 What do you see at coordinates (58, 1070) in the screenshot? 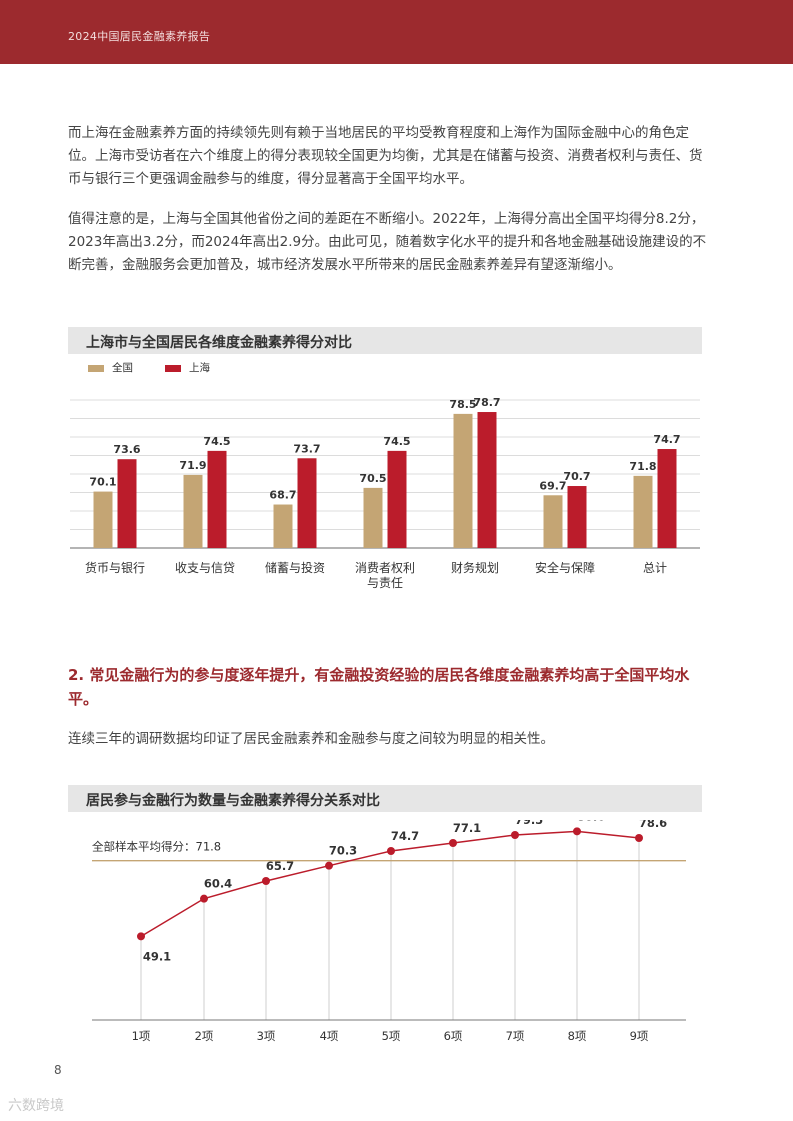
I see `page-number: 8` at bounding box center [58, 1070].